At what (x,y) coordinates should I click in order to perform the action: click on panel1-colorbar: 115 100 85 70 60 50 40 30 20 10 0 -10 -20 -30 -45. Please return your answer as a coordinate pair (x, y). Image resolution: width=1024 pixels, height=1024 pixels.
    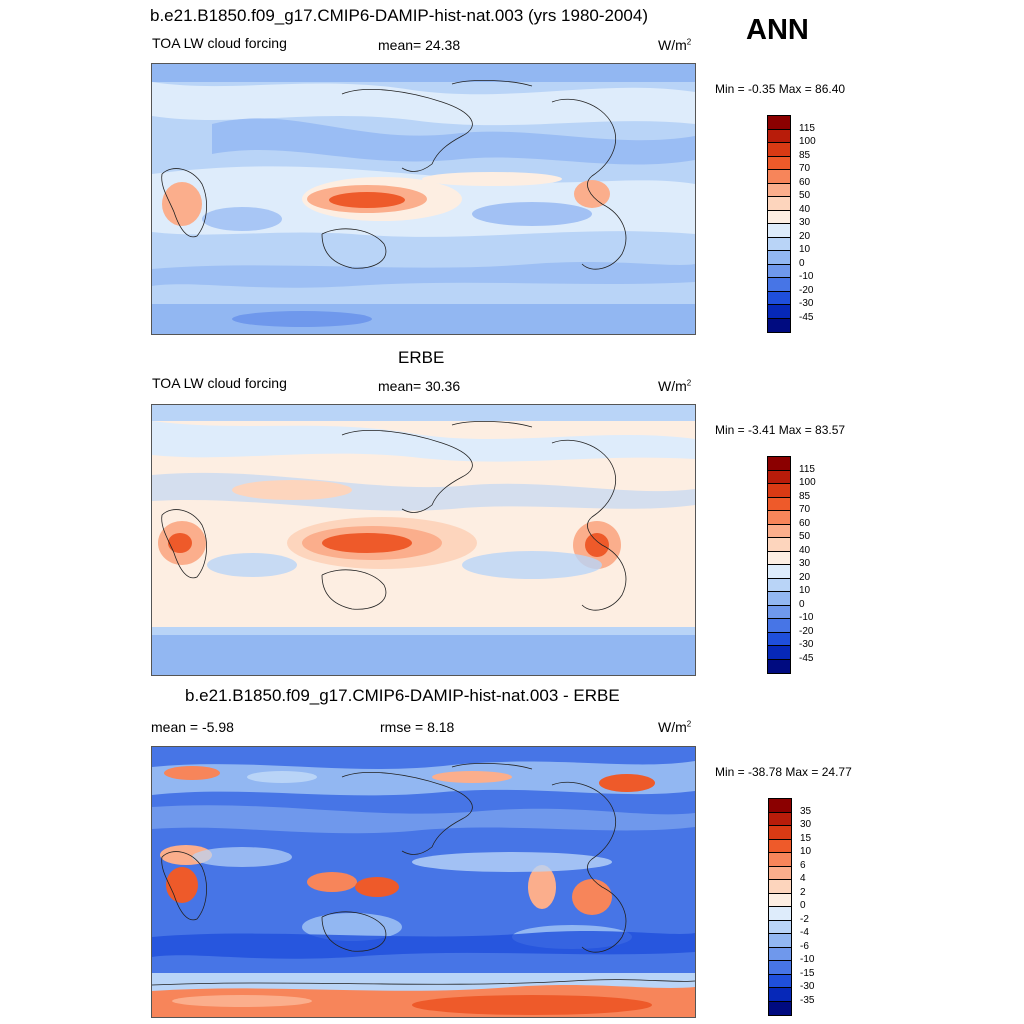
    Looking at the image, I should click on (807, 224).